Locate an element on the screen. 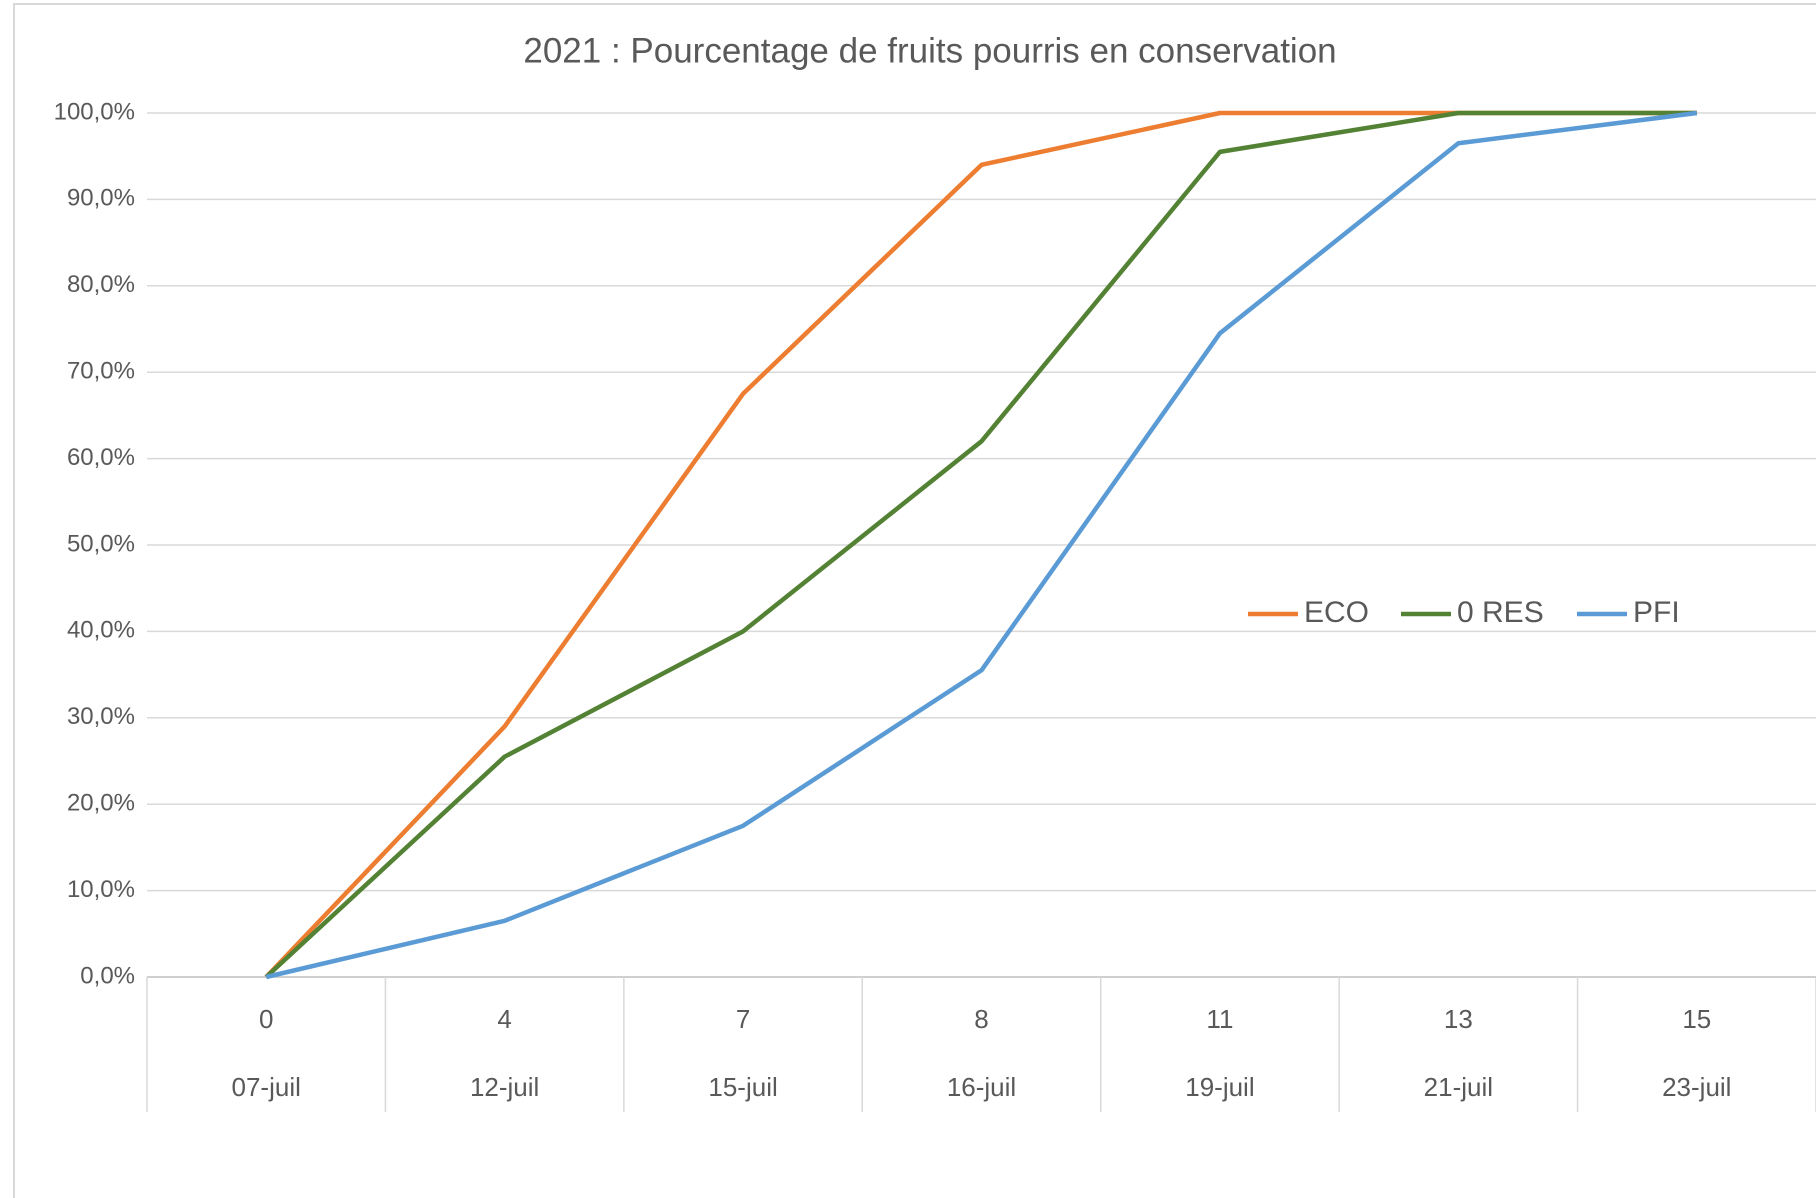 The width and height of the screenshot is (1816, 1198). y-tick-label: 40,0% is located at coordinates (101, 630).